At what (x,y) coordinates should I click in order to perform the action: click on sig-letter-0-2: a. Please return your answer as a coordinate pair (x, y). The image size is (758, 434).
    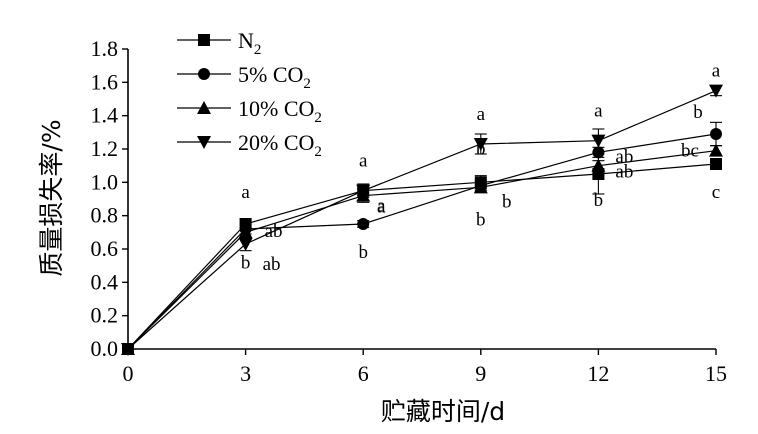
    Looking at the image, I should click on (363, 161).